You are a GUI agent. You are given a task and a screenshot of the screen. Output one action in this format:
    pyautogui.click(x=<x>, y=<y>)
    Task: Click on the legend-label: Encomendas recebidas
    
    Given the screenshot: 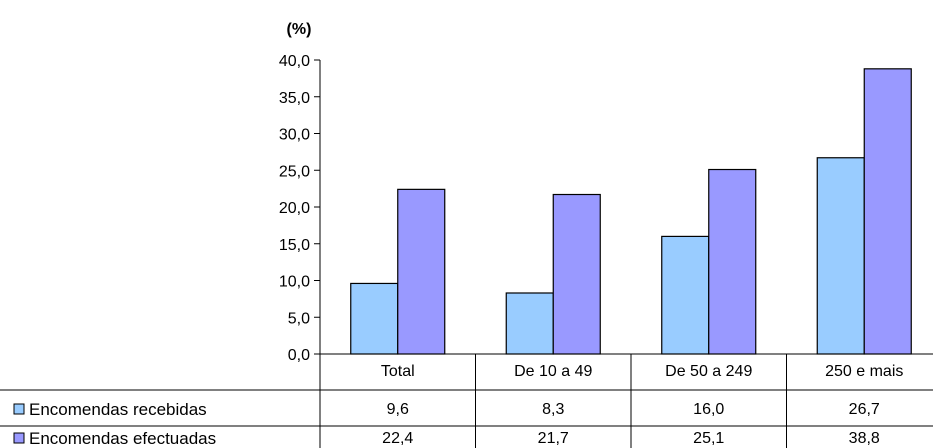 What is the action you would take?
    pyautogui.click(x=118, y=409)
    